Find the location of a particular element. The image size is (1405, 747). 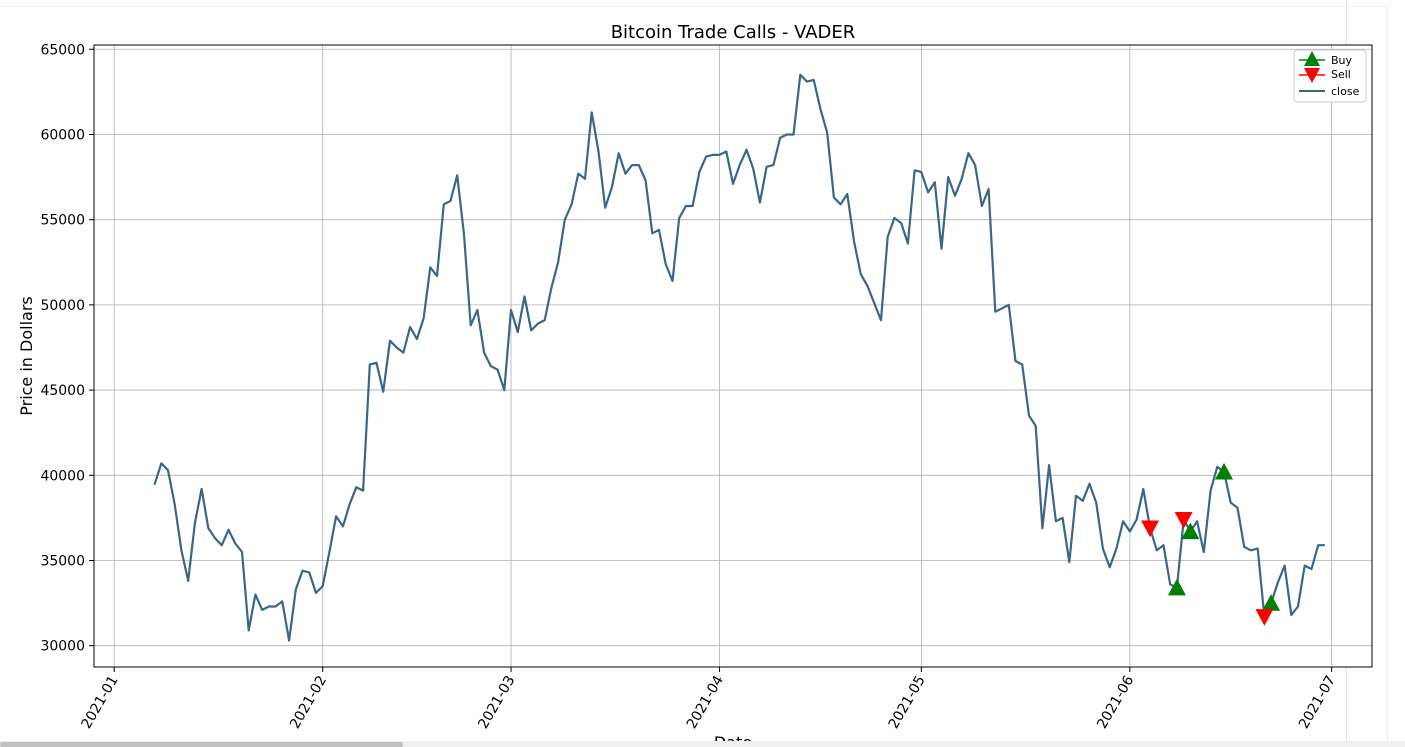

signal-markers is located at coordinates (1211, 544).